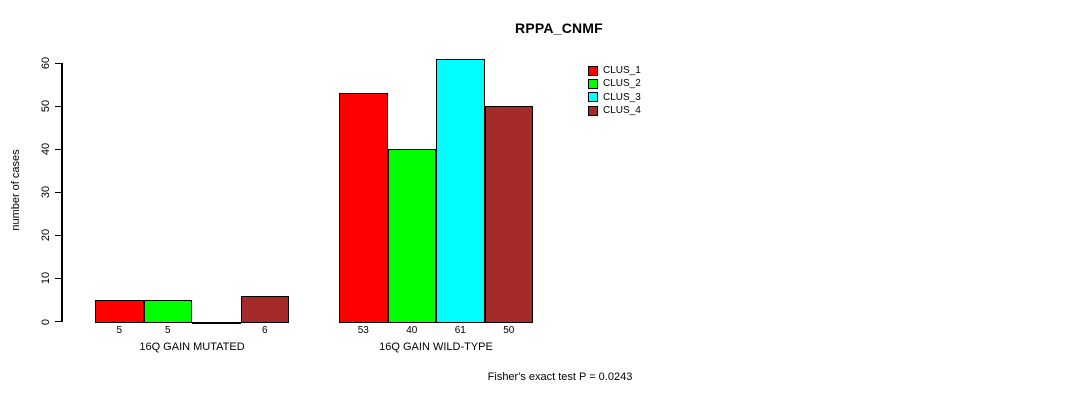  Describe the element at coordinates (46, 321) in the screenshot. I see `y-tick-label: 0` at that location.